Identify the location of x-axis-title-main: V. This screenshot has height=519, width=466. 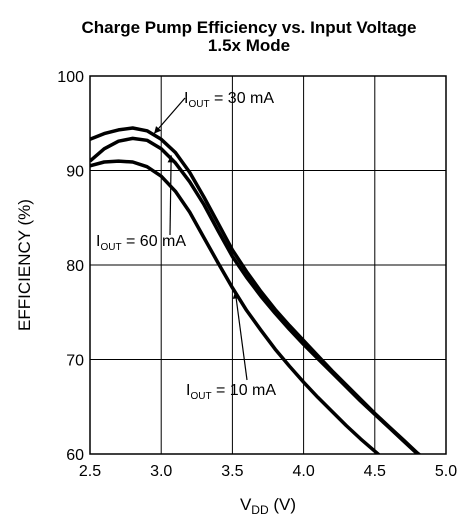
(246, 504).